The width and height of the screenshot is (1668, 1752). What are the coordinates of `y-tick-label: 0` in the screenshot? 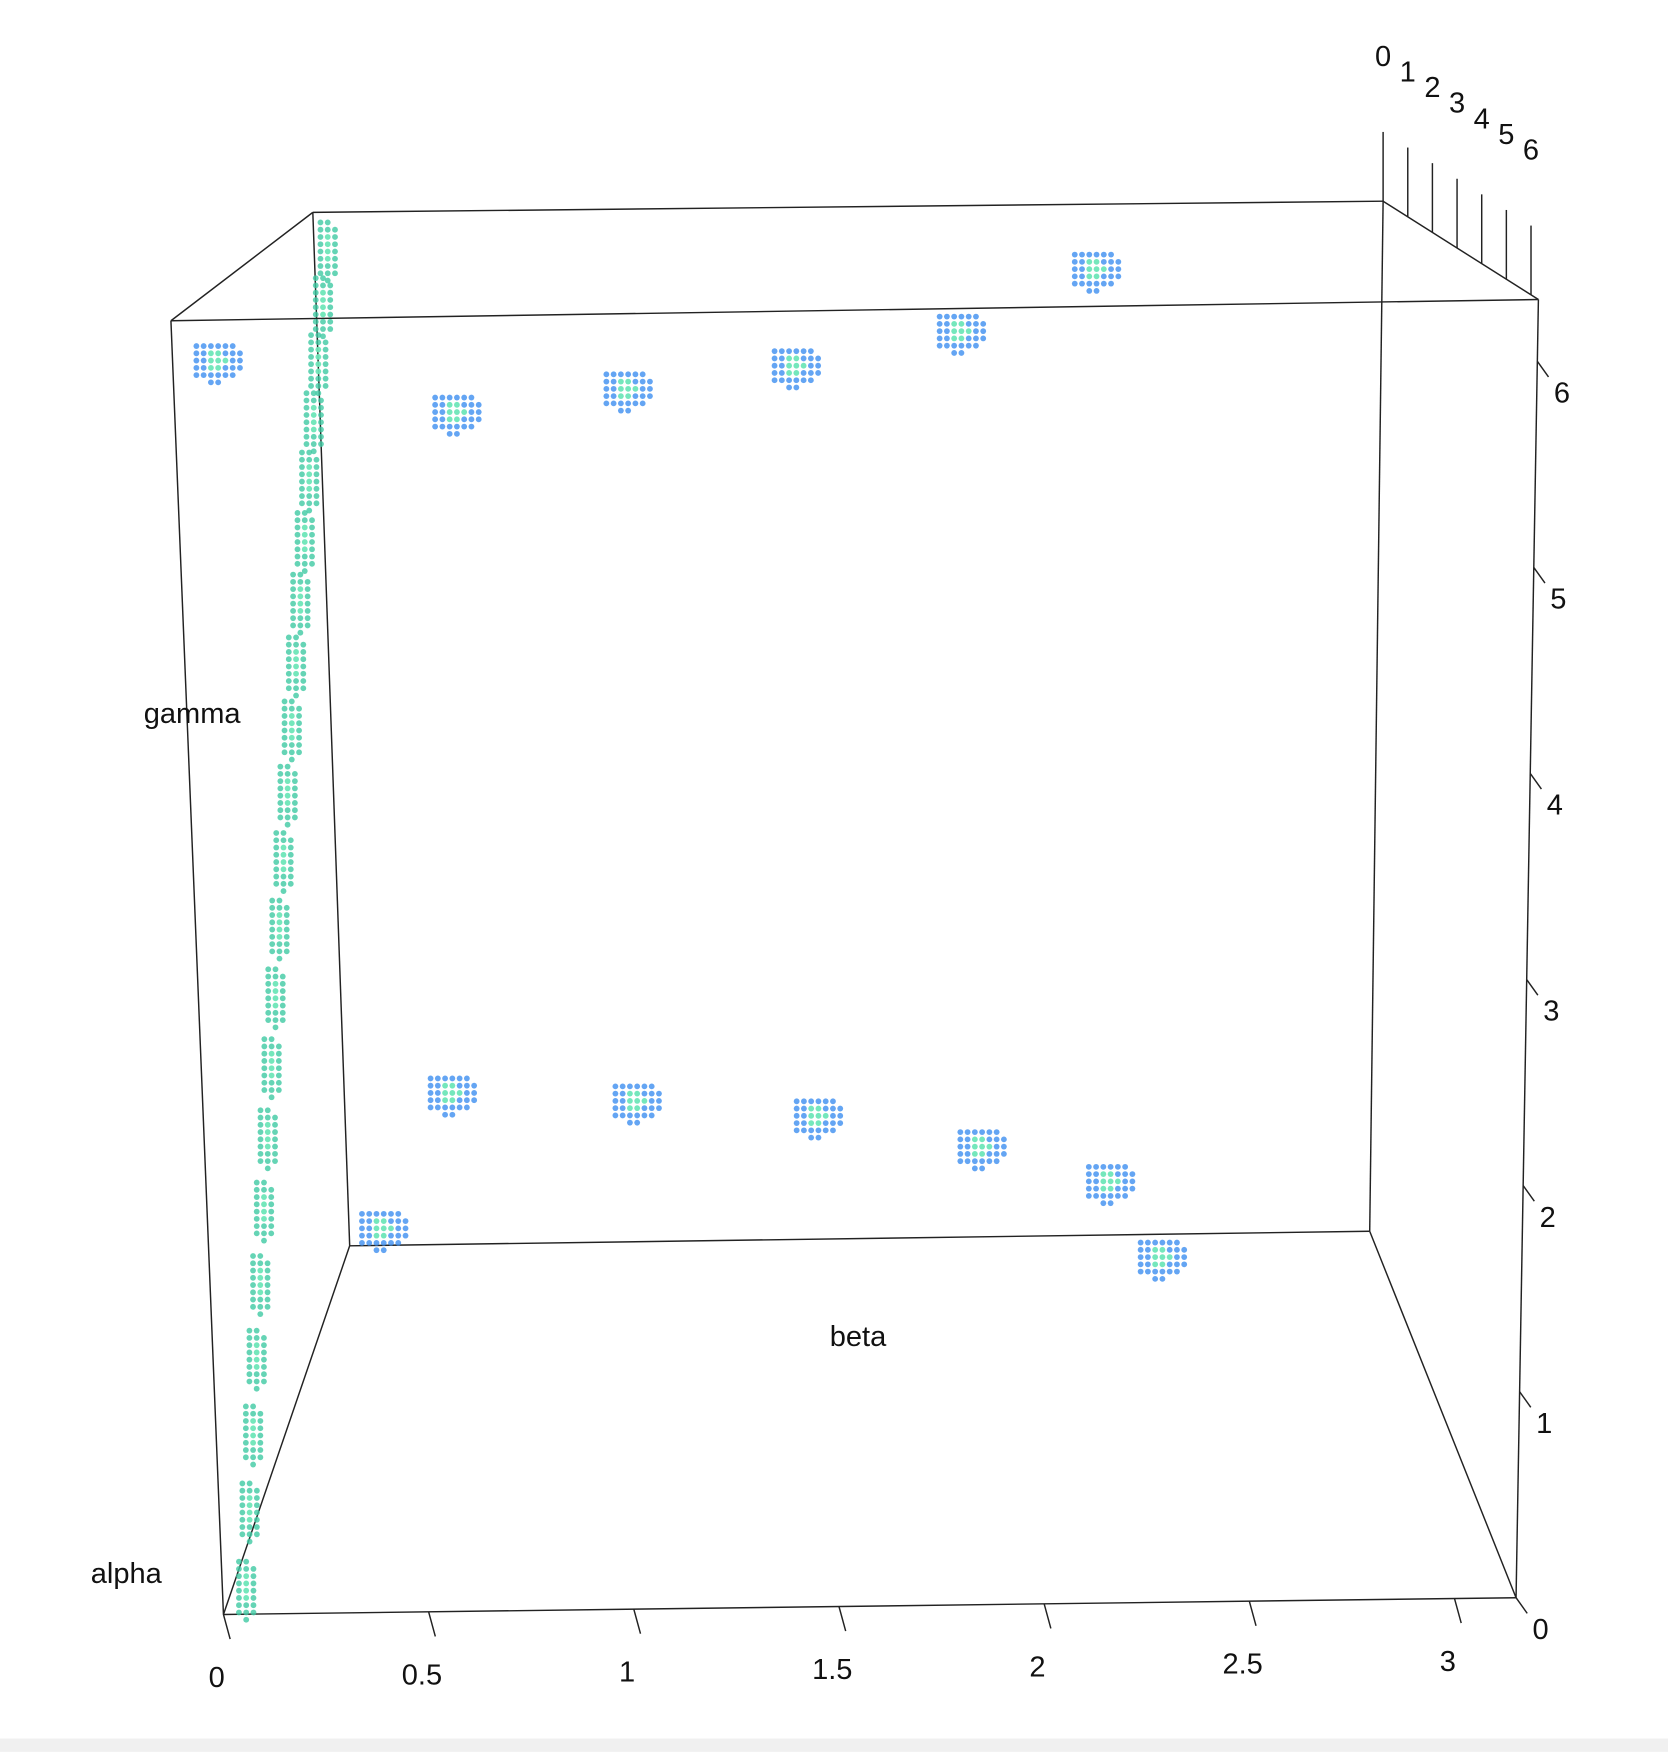 It's located at (1383, 57).